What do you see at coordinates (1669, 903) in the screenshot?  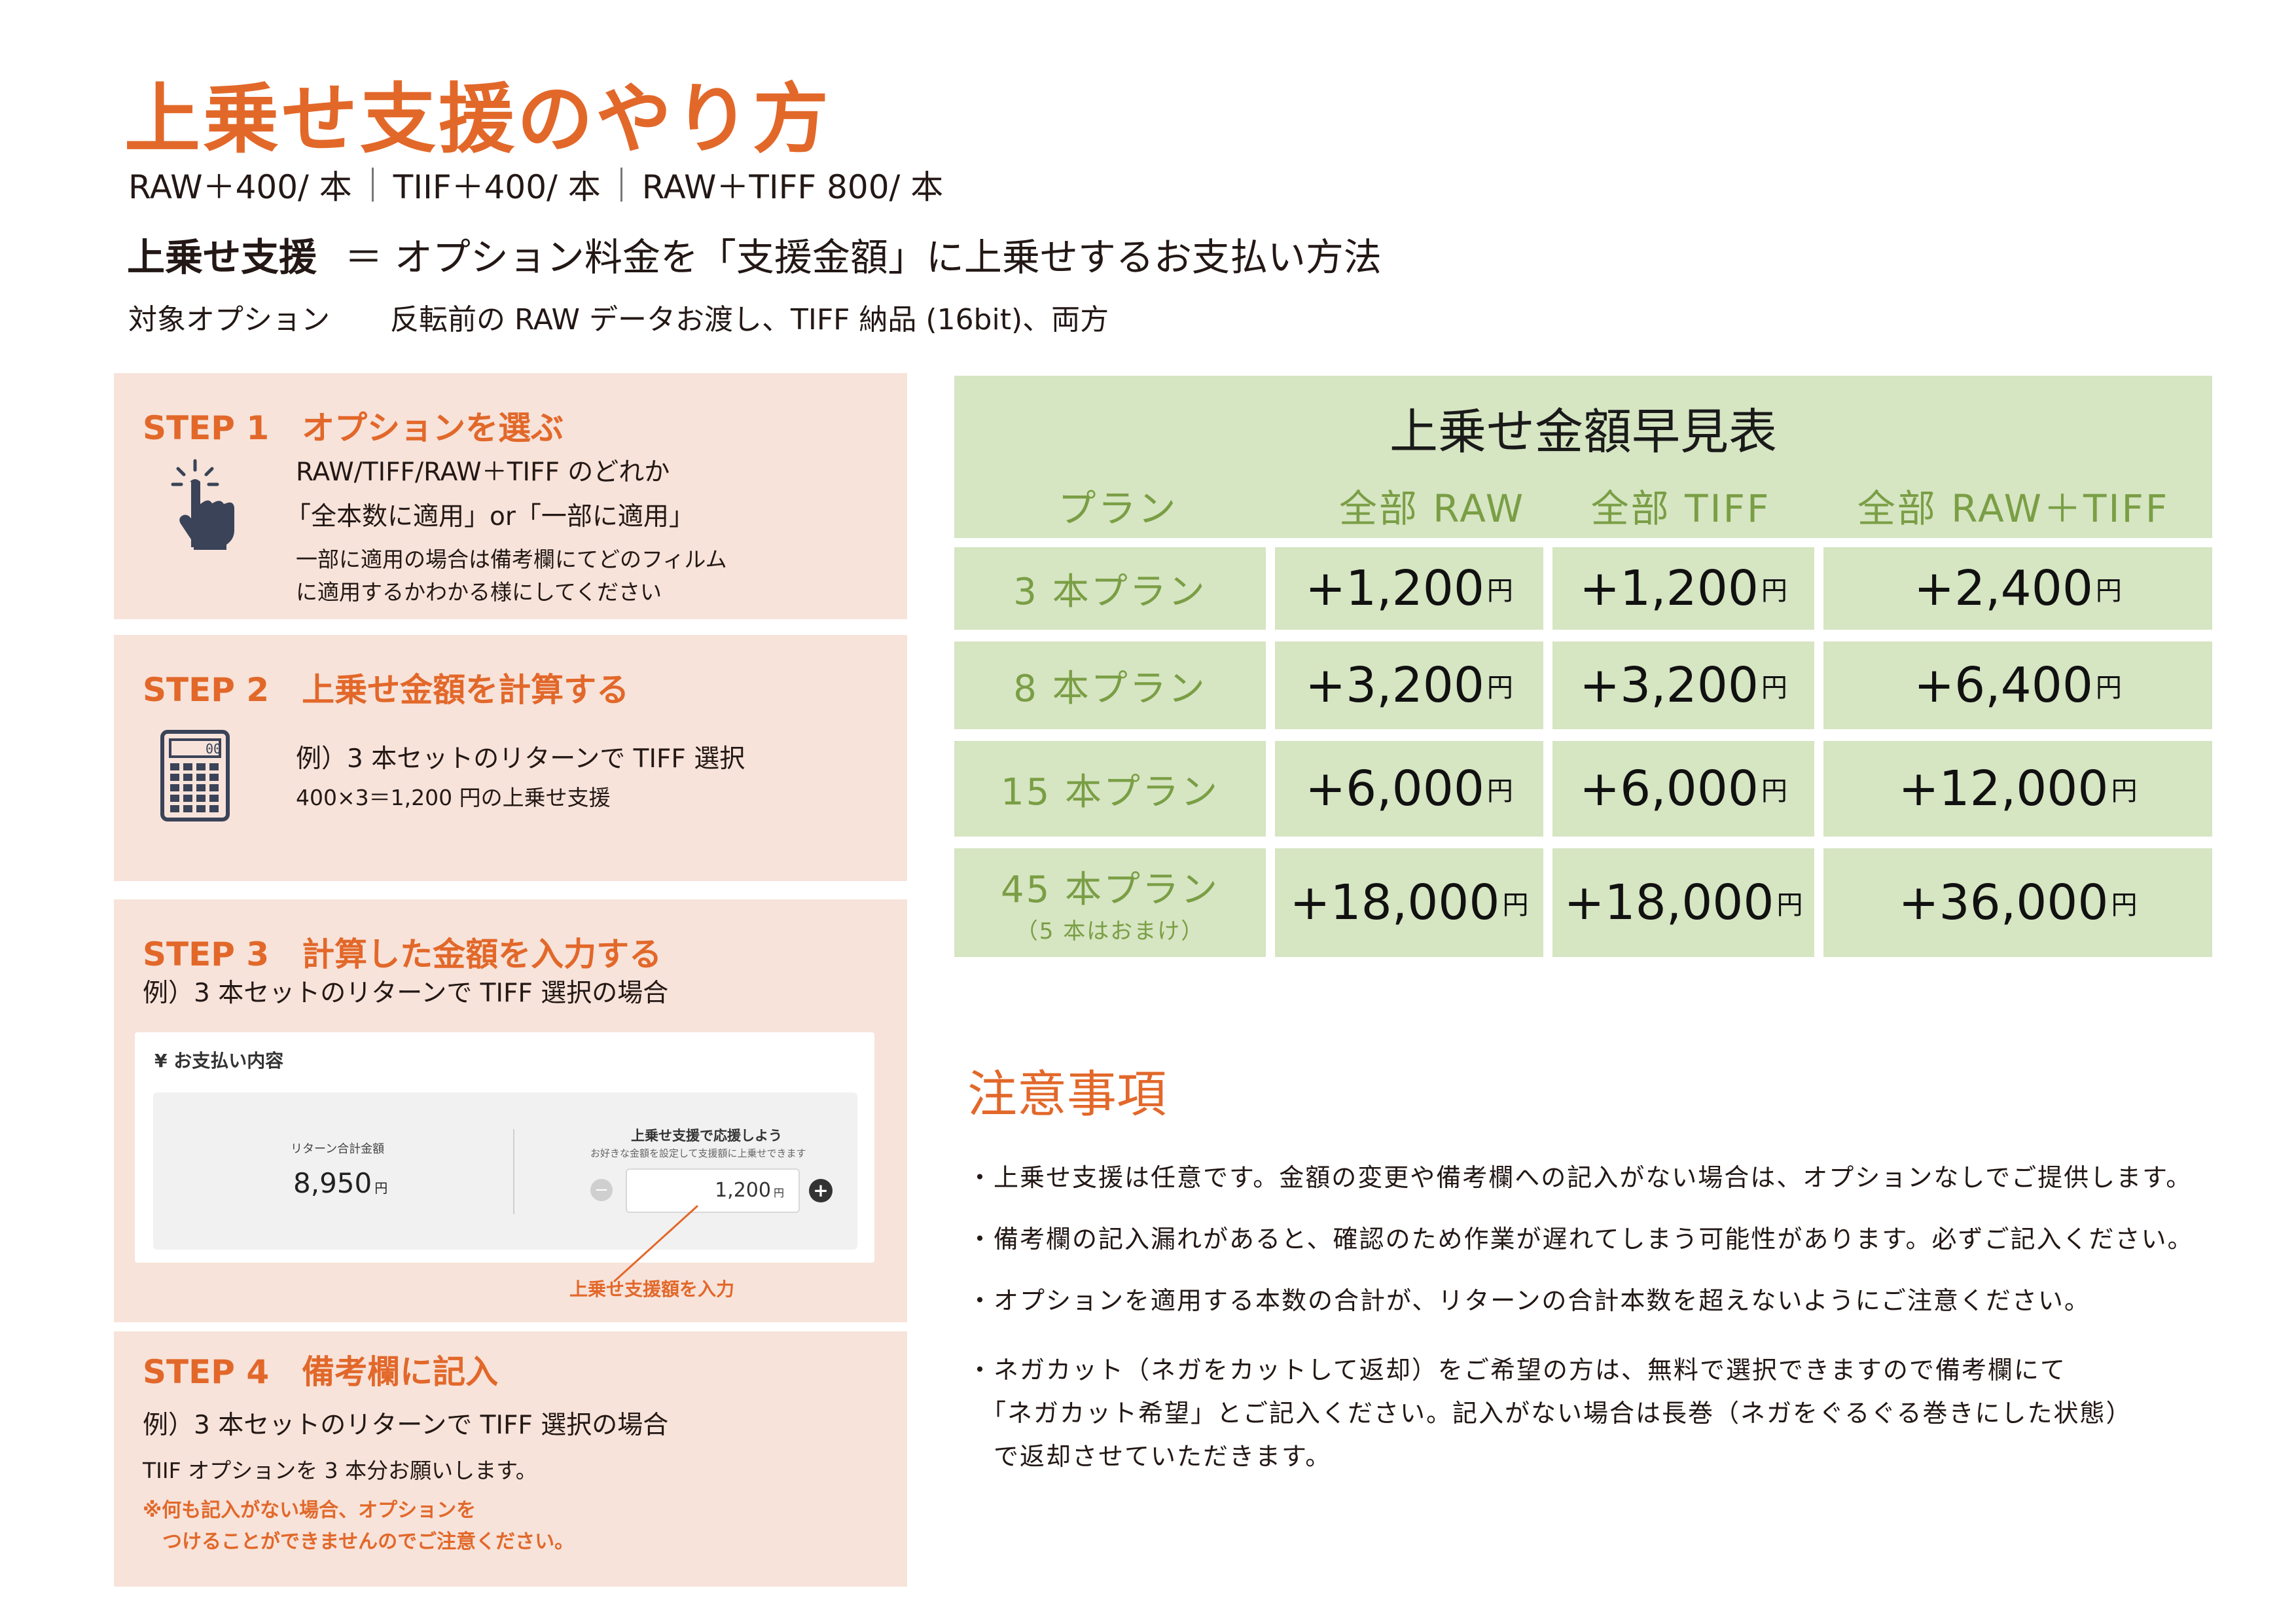 I see `amount-value: +18,000` at bounding box center [1669, 903].